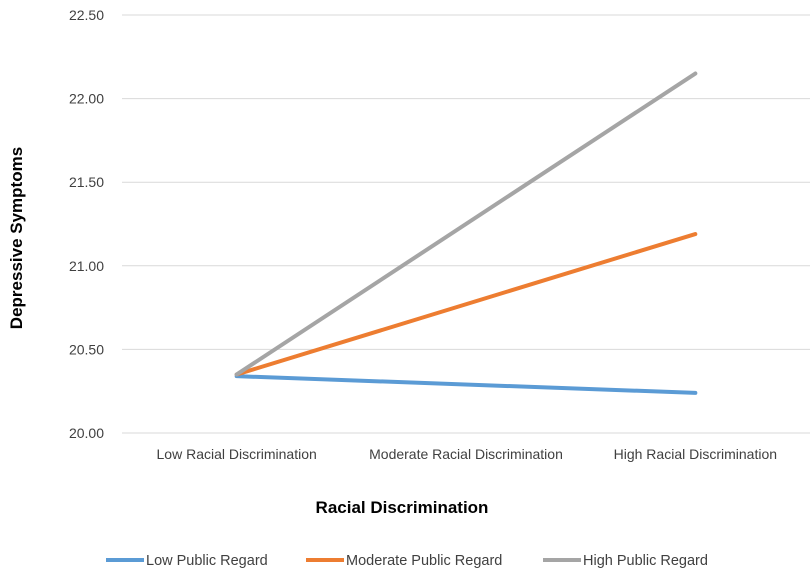  What do you see at coordinates (237, 454) in the screenshot?
I see `x-tick-label: Low Racial Discrimination` at bounding box center [237, 454].